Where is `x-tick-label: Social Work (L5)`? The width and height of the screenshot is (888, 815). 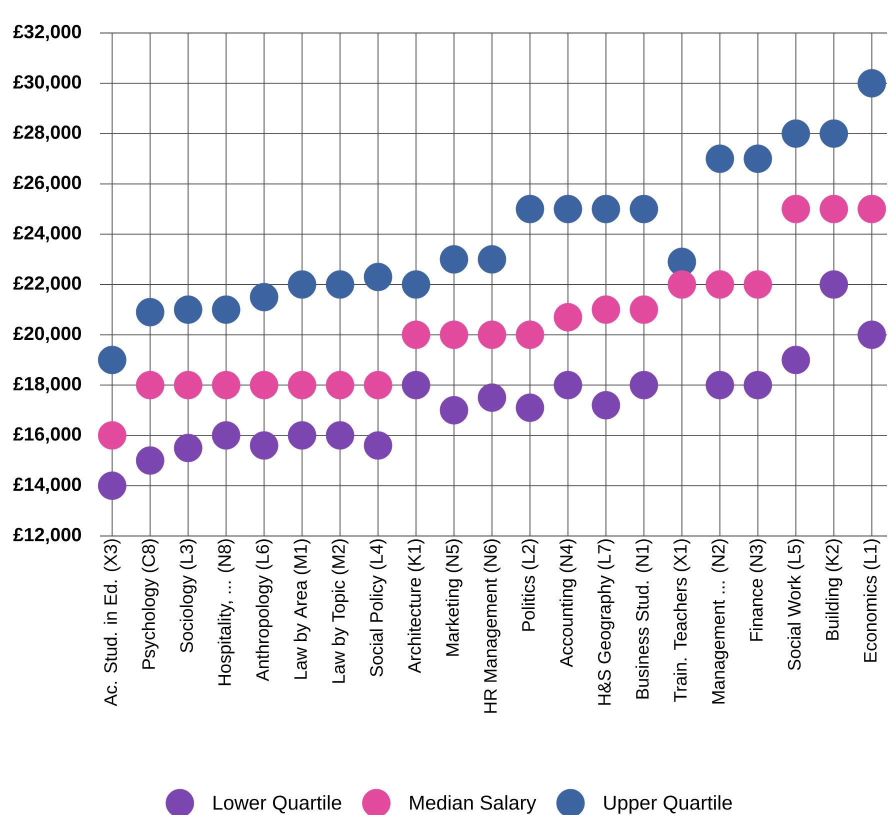
x-tick-label: Social Work (L5) is located at coordinates (795, 604).